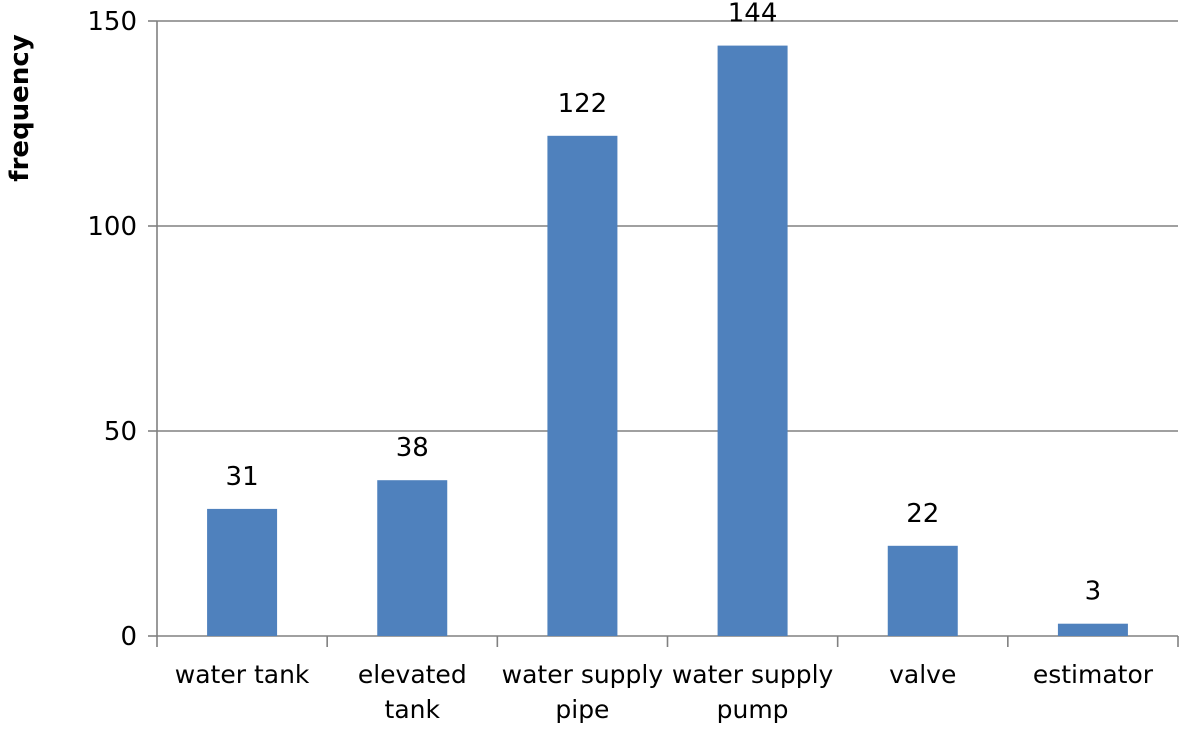 Image resolution: width=1181 pixels, height=731 pixels. I want to click on x-tick-label-line: valve, so click(922, 674).